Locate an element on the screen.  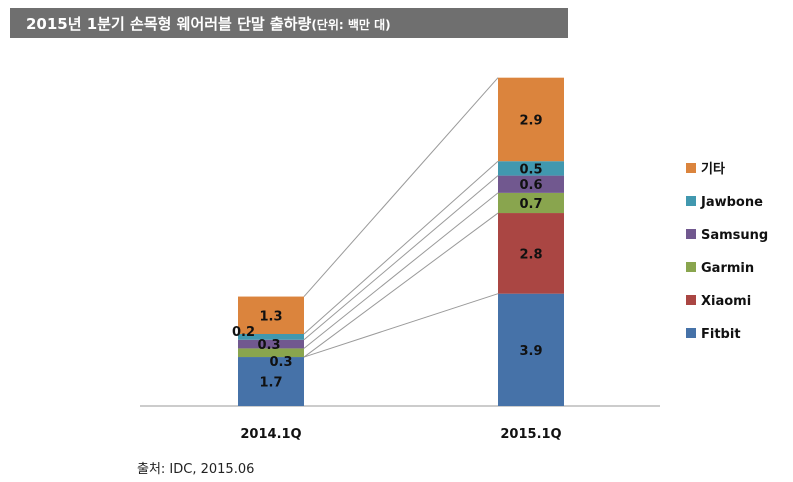
data-label-samsung-2015-1q: 0.6 is located at coordinates (530, 185).